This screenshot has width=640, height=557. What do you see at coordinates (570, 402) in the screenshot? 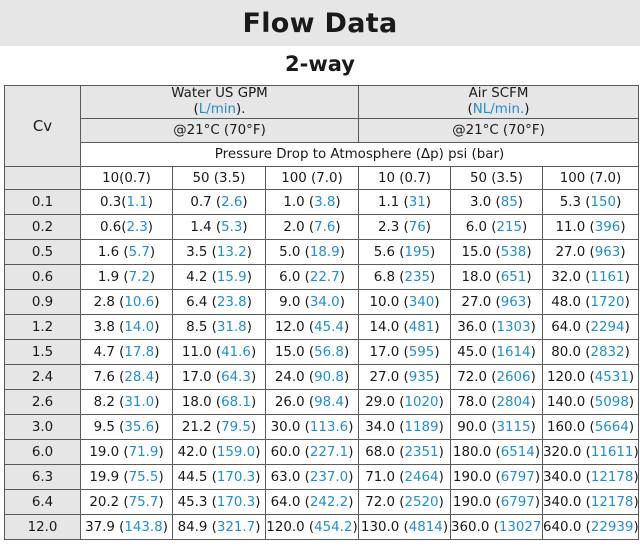
I see `flow-imperial-value: 140.0 (` at bounding box center [570, 402].